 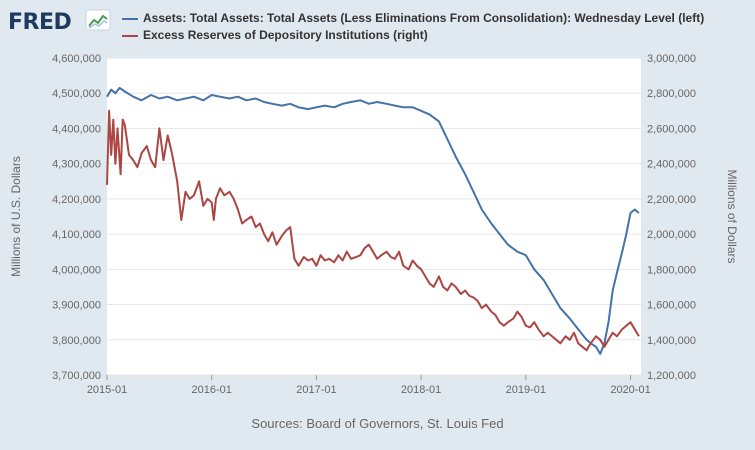 What do you see at coordinates (76, 165) in the screenshot?
I see `y-tick-label-left: 4,300,000` at bounding box center [76, 165].